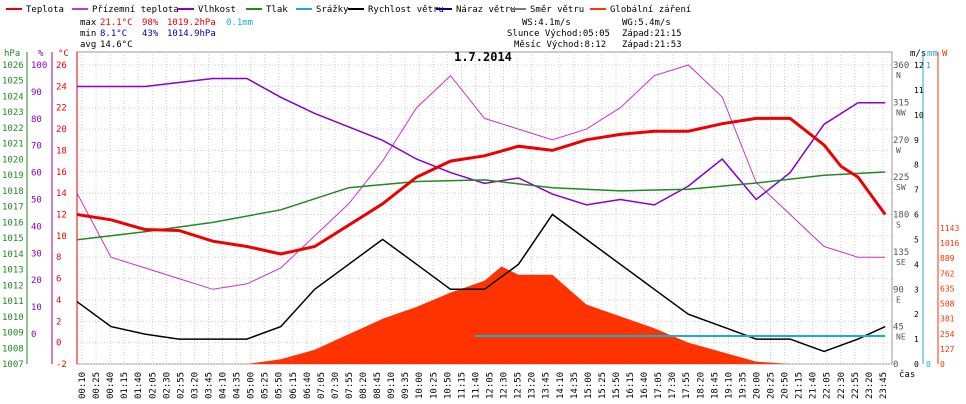 The width and height of the screenshot is (966, 404). Describe the element at coordinates (947, 334) in the screenshot. I see `w-tick: 254` at that location.